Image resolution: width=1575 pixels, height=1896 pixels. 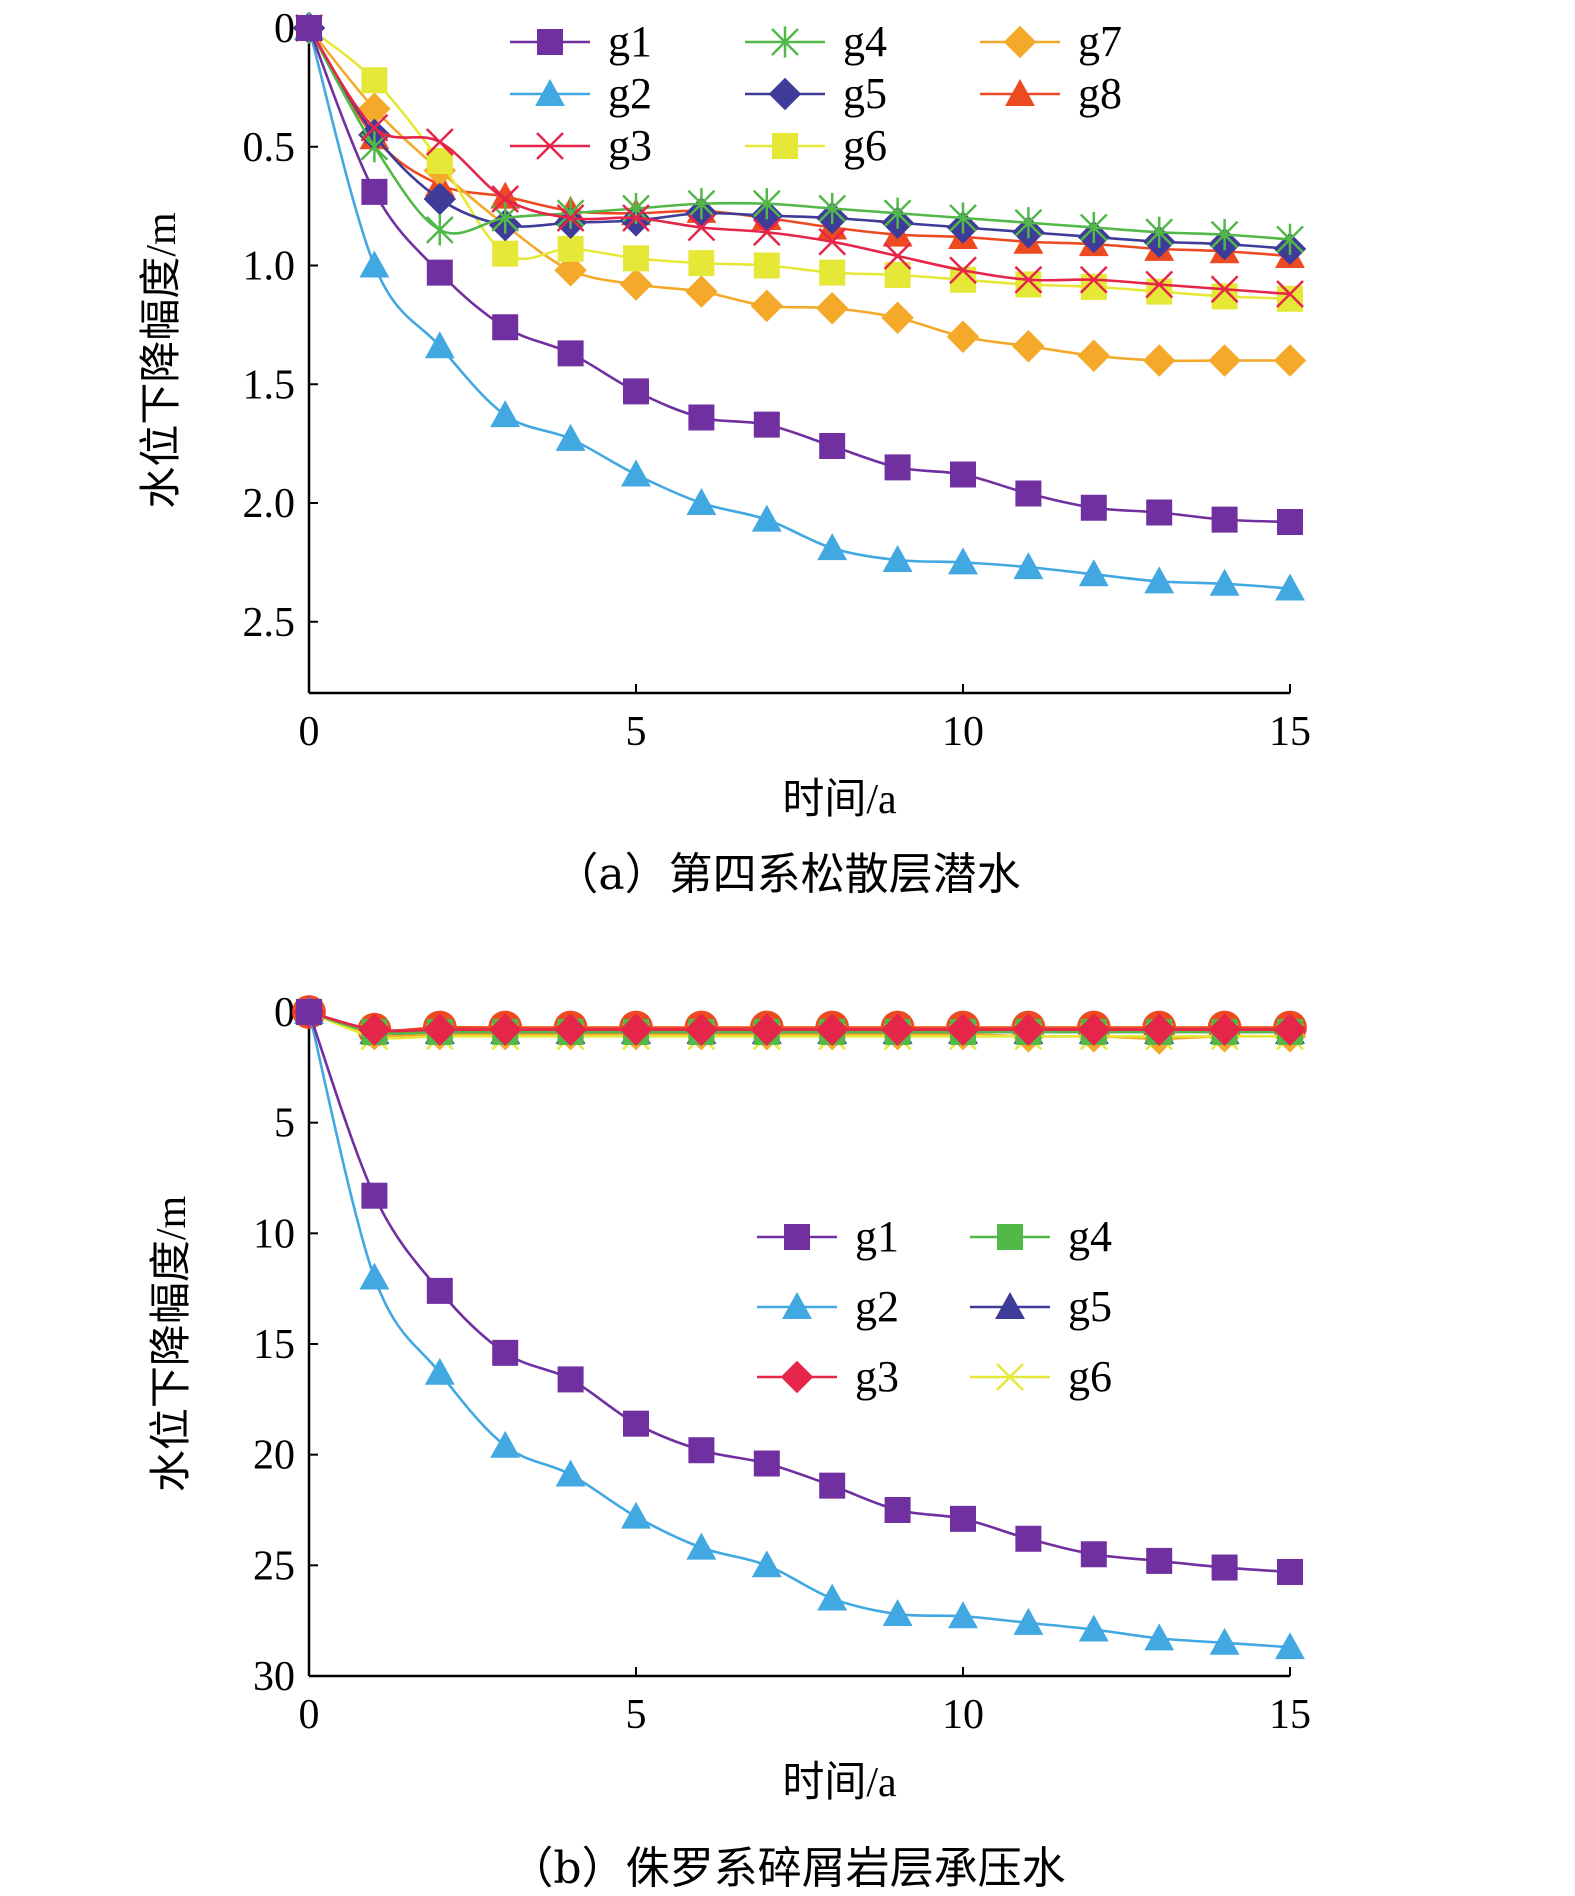 I want to click on chart-a-ytick-label: 0, so click(x=284, y=29).